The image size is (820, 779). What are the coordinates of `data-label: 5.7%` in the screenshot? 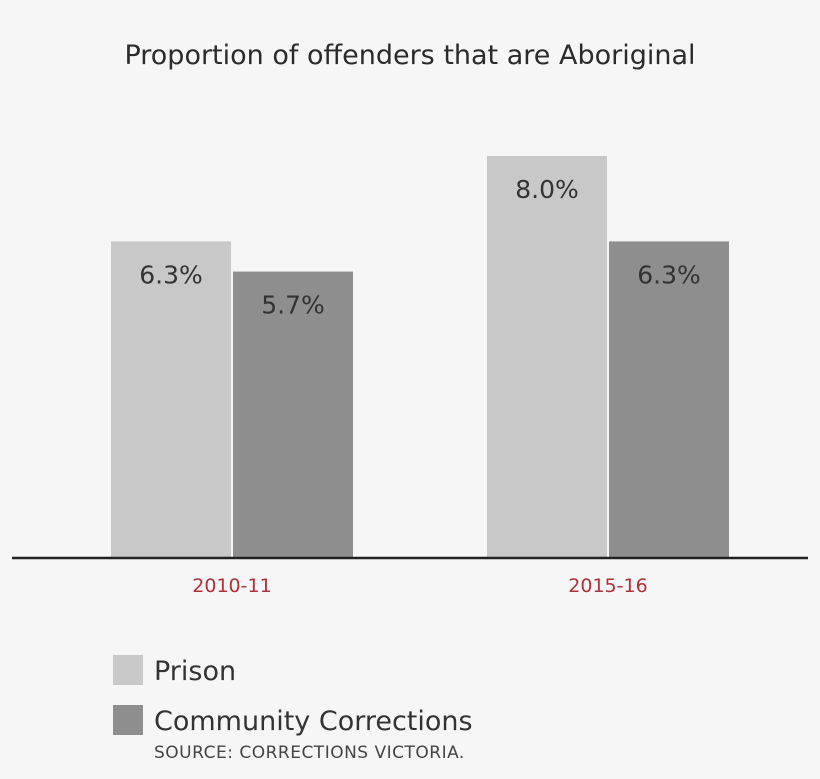 It's located at (293, 305).